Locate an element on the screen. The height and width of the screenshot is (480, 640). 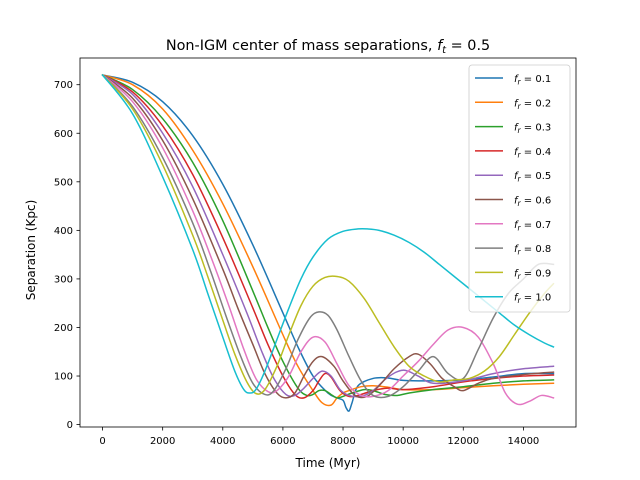
legend-item: fr = 0.2 is located at coordinates (513, 104).